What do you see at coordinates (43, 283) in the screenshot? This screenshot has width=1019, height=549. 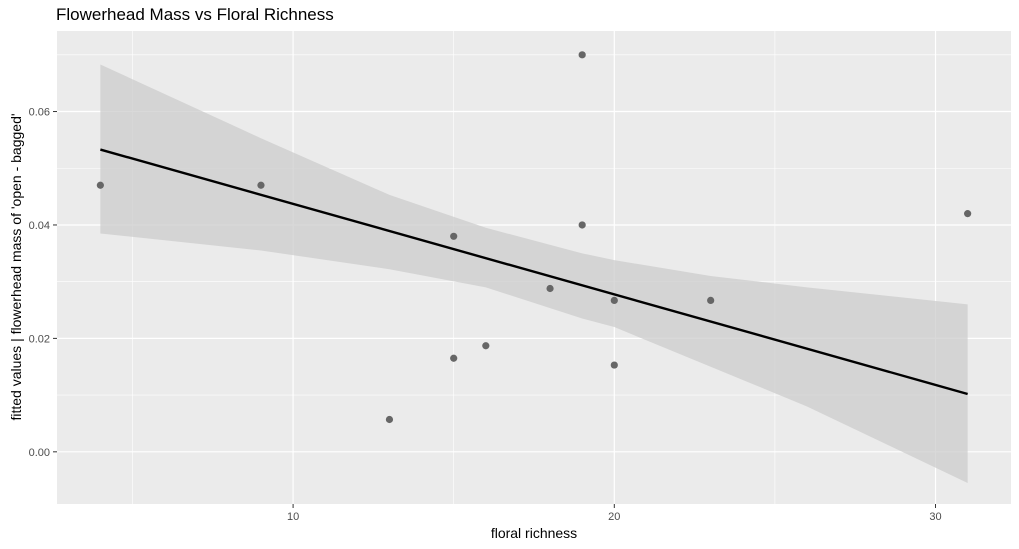 I see `y-axis-ticks: 0.00 0.02 0.04 0.06` at bounding box center [43, 283].